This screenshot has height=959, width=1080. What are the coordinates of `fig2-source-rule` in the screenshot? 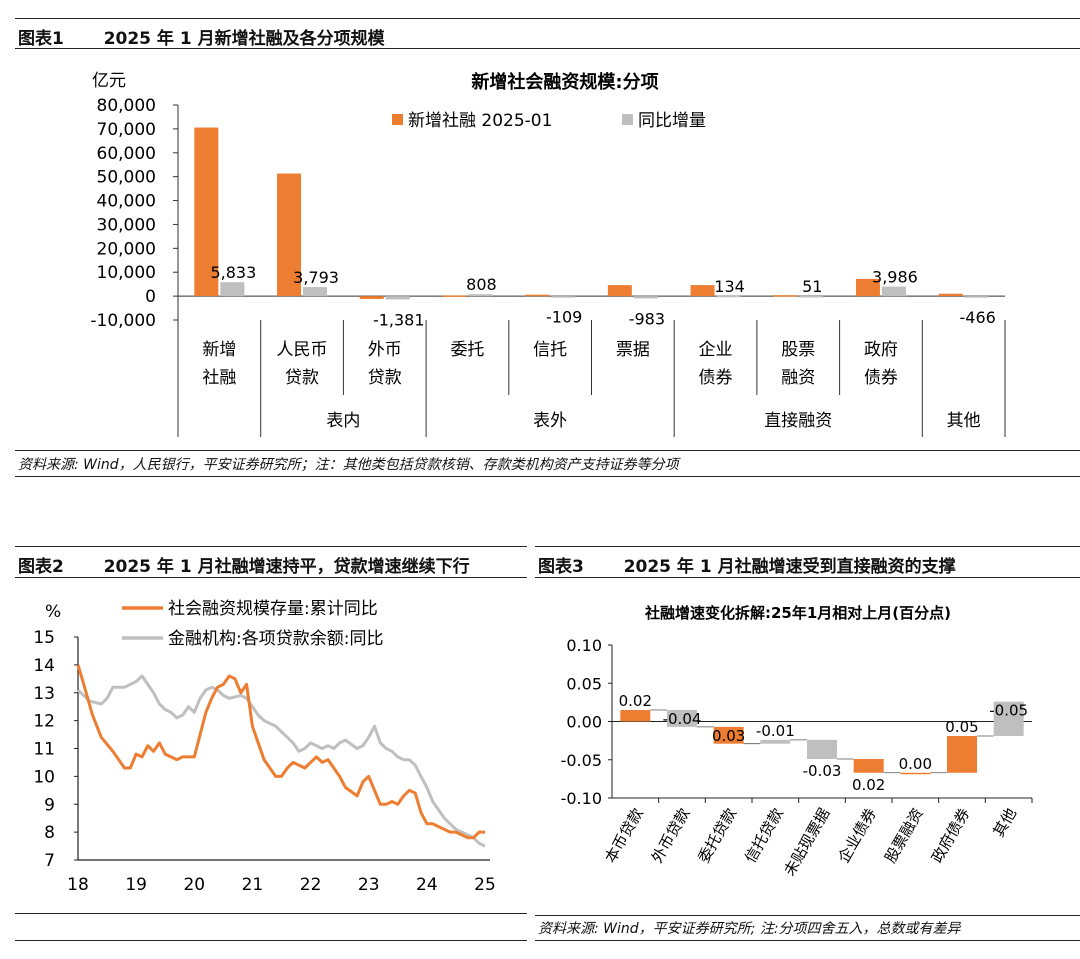 It's located at (271, 913).